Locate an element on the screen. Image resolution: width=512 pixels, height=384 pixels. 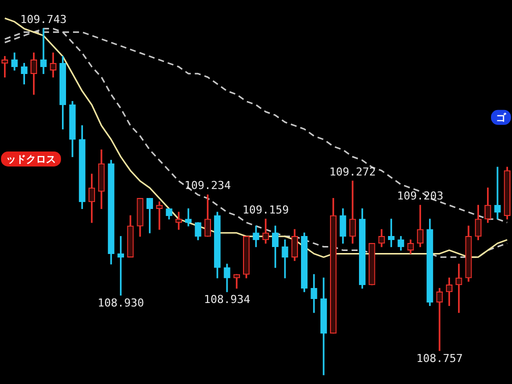
annotation: 109.272 is located at coordinates (352, 171).